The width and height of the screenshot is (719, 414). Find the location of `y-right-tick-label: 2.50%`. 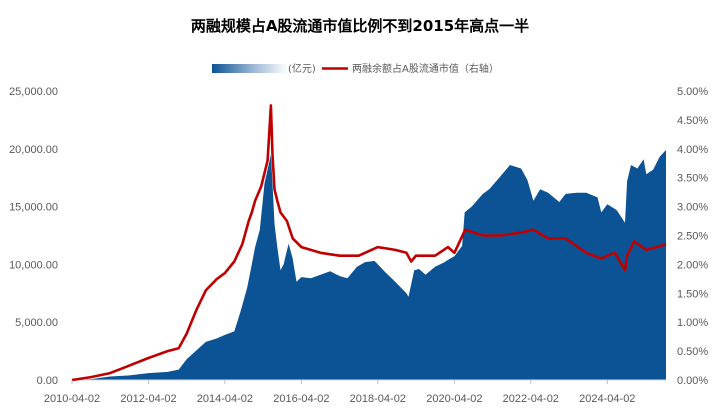

y-right-tick-label: 2.50% is located at coordinates (692, 237).